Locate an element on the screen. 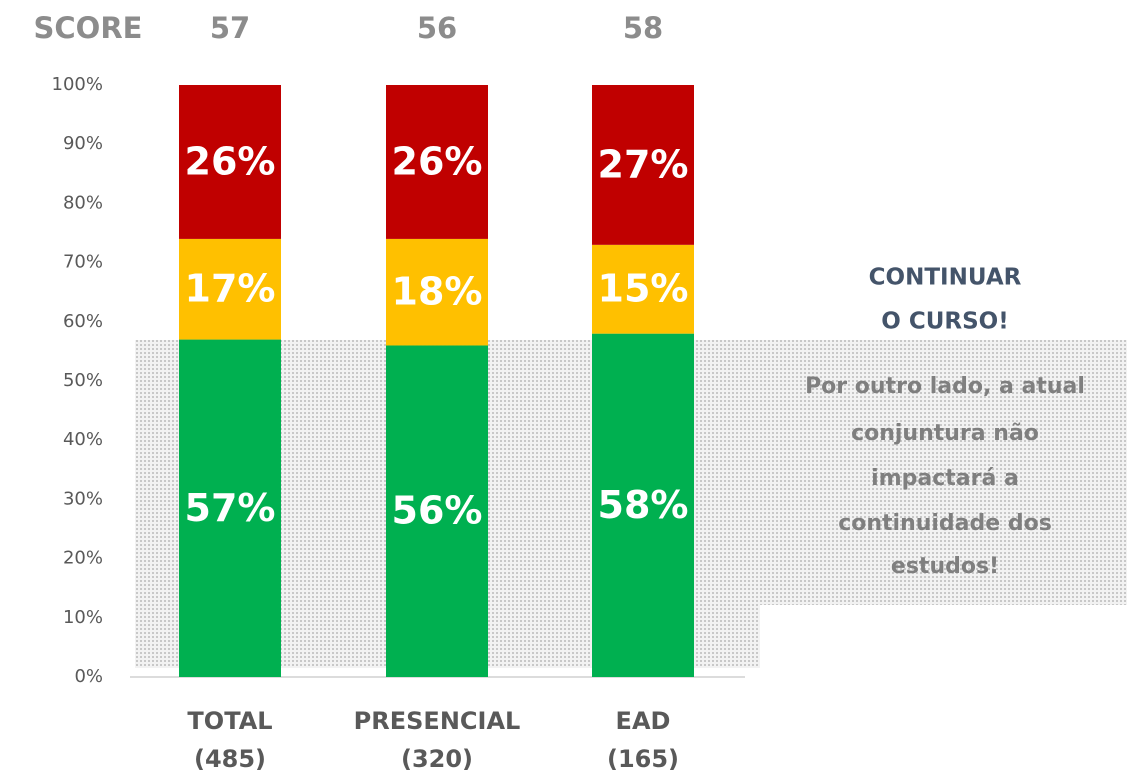 This screenshot has width=1127, height=781. x-tick-count: (165) is located at coordinates (643, 759).